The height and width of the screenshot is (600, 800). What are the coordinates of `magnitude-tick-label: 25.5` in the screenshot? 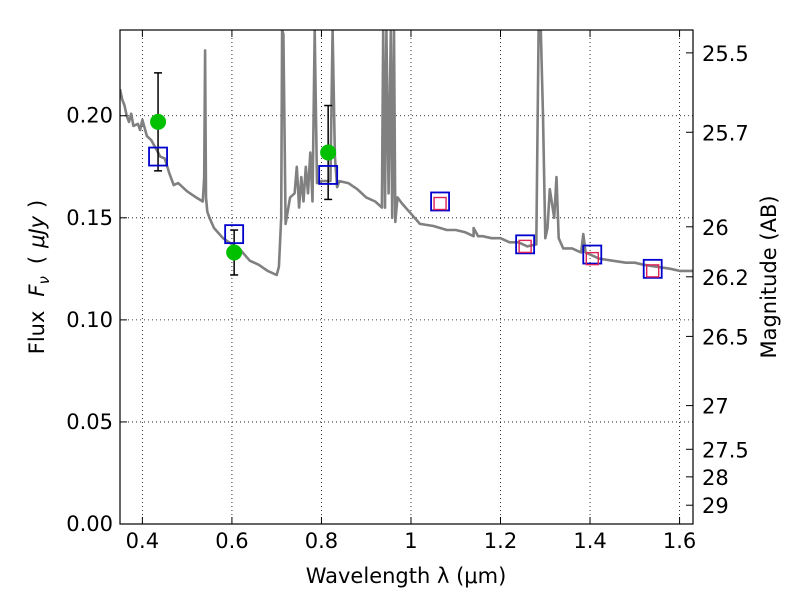 It's located at (725, 54).